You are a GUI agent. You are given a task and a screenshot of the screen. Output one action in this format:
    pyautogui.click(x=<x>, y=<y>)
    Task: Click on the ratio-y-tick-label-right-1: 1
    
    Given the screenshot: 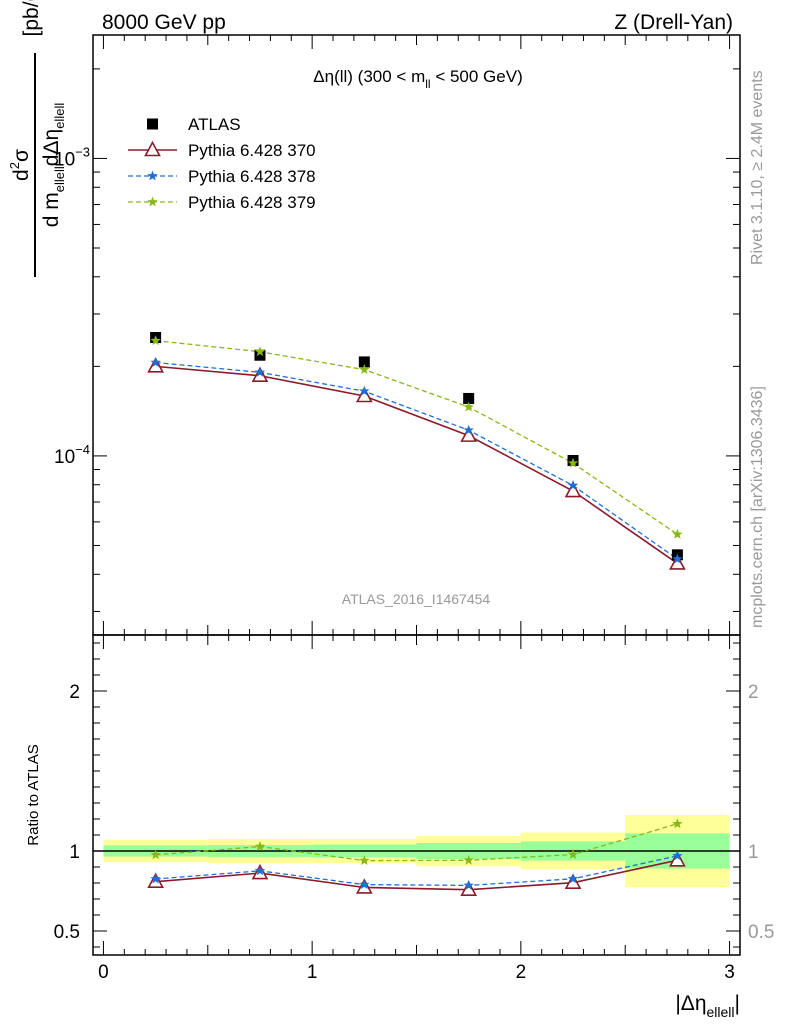 What is the action you would take?
    pyautogui.click(x=753, y=852)
    